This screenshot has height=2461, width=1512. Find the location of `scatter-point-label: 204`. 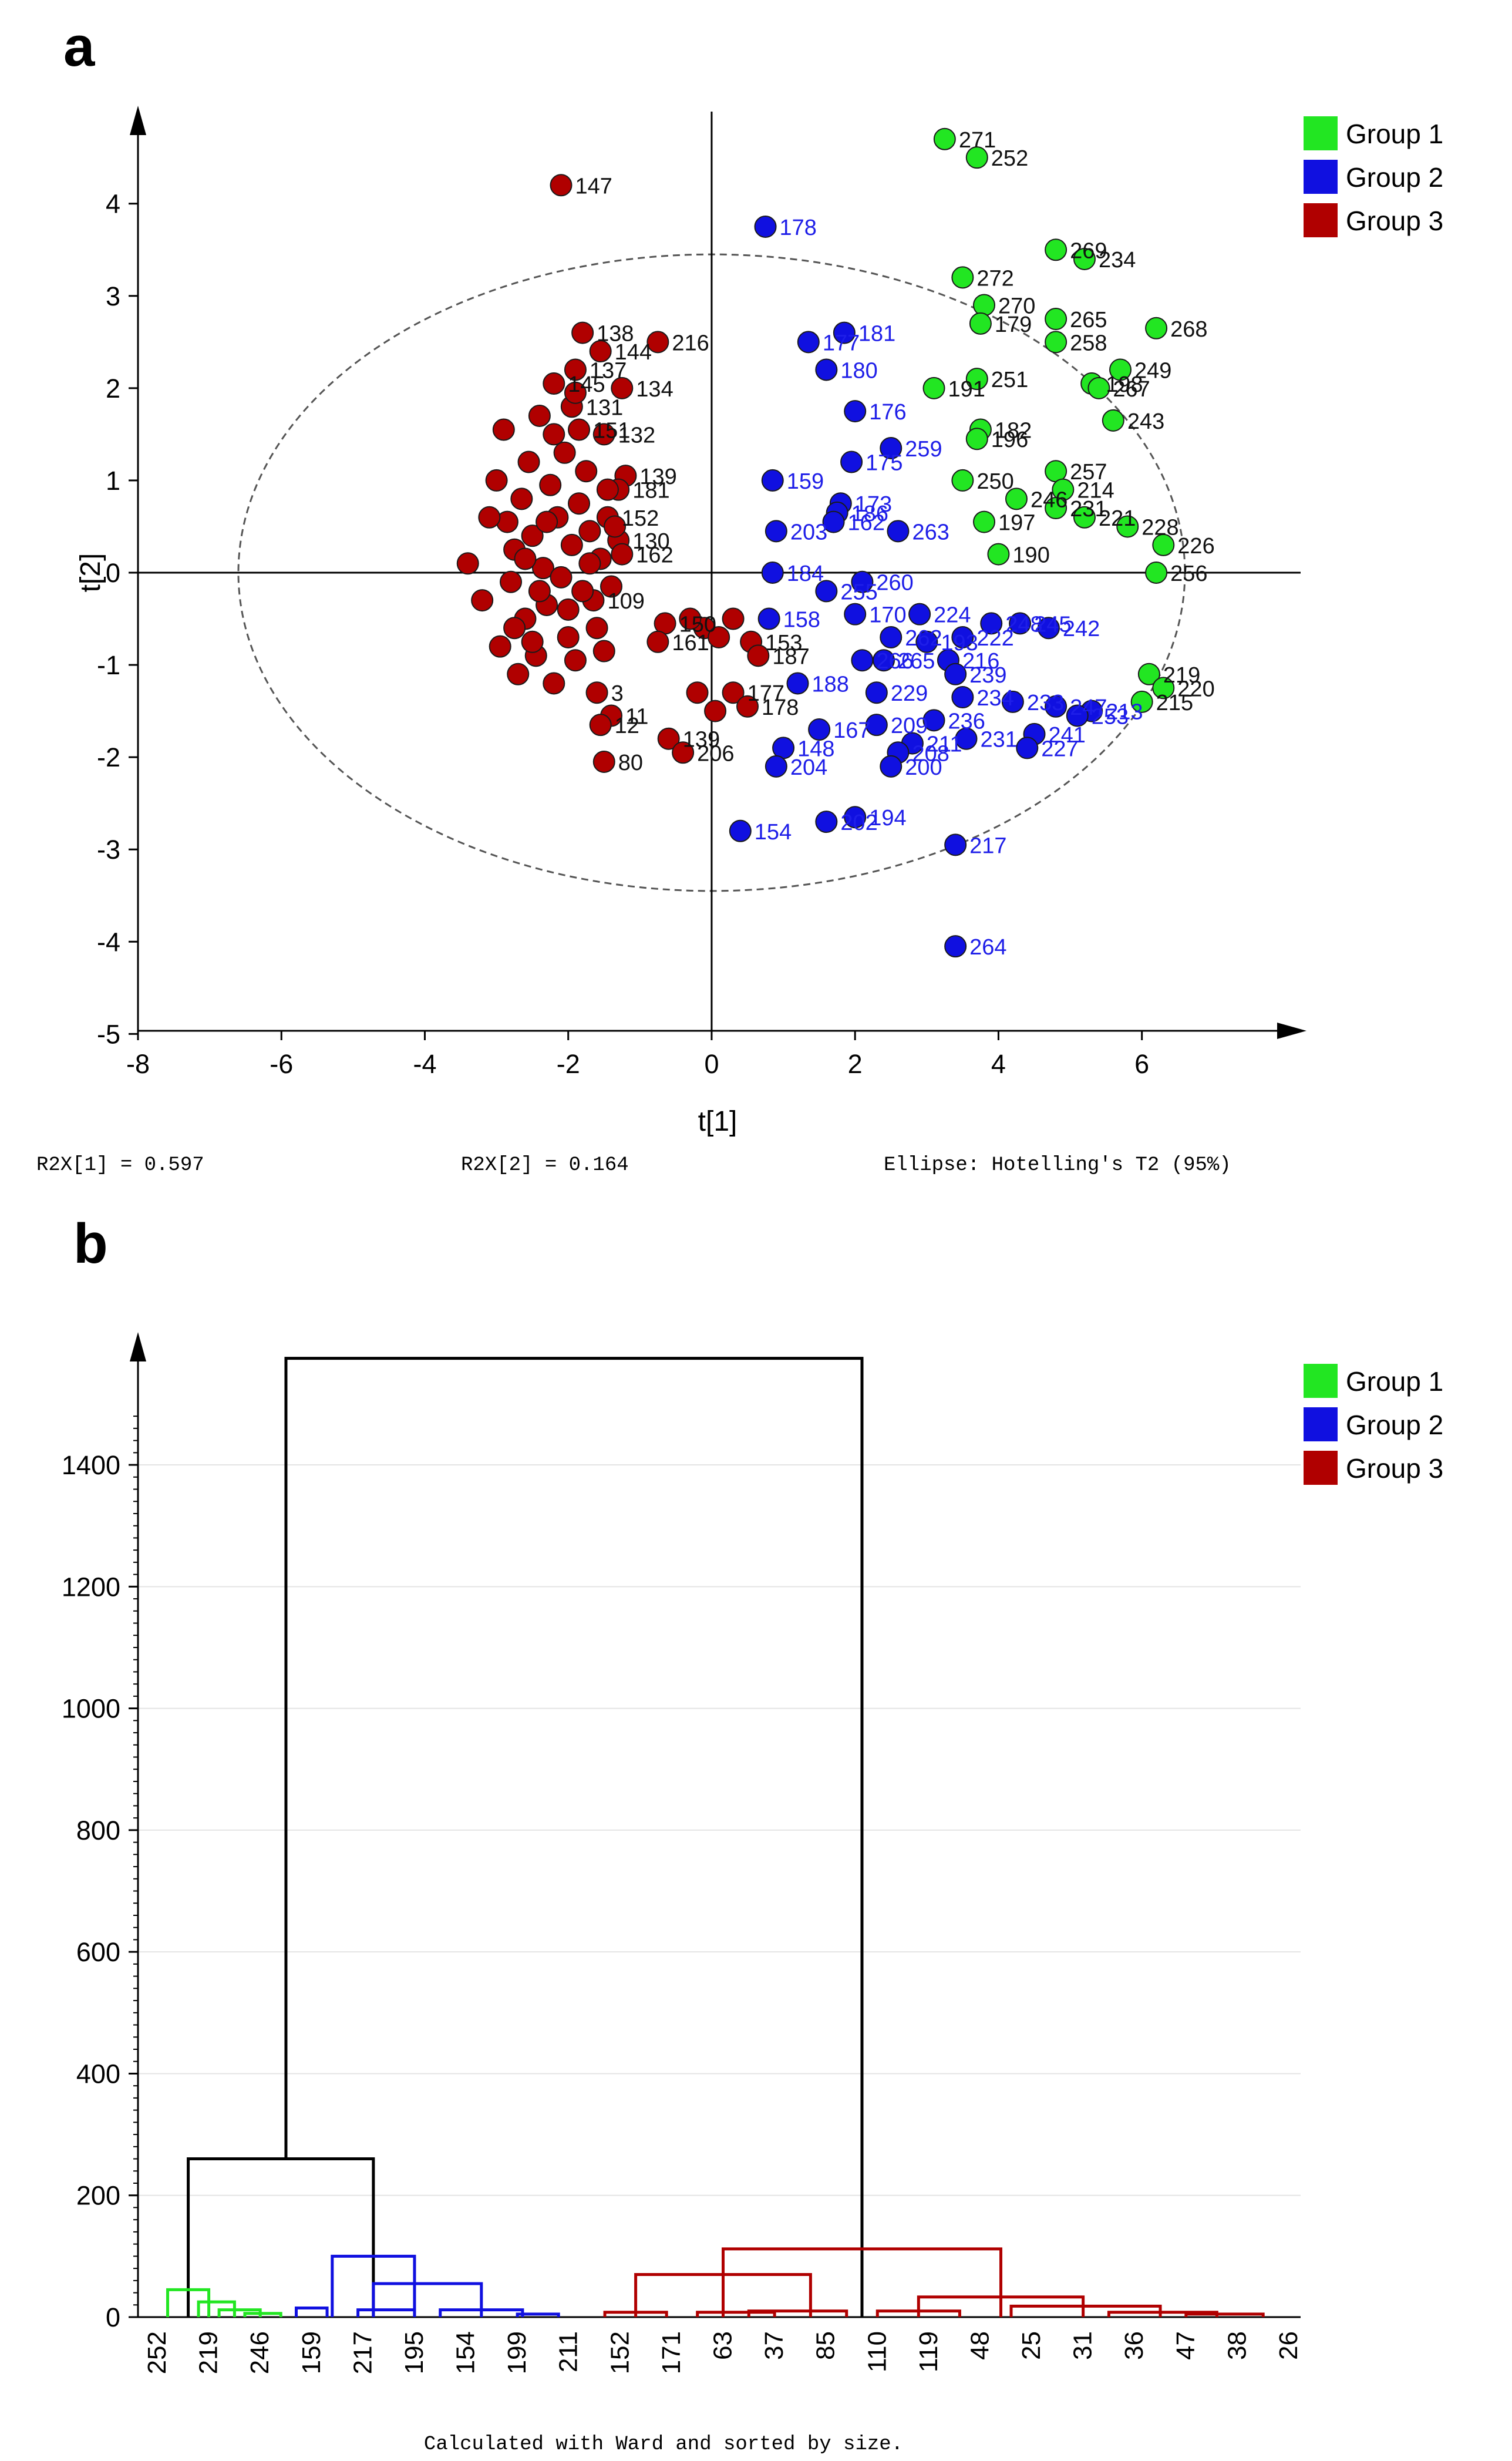

scatter-point-label: 204 is located at coordinates (808, 767).